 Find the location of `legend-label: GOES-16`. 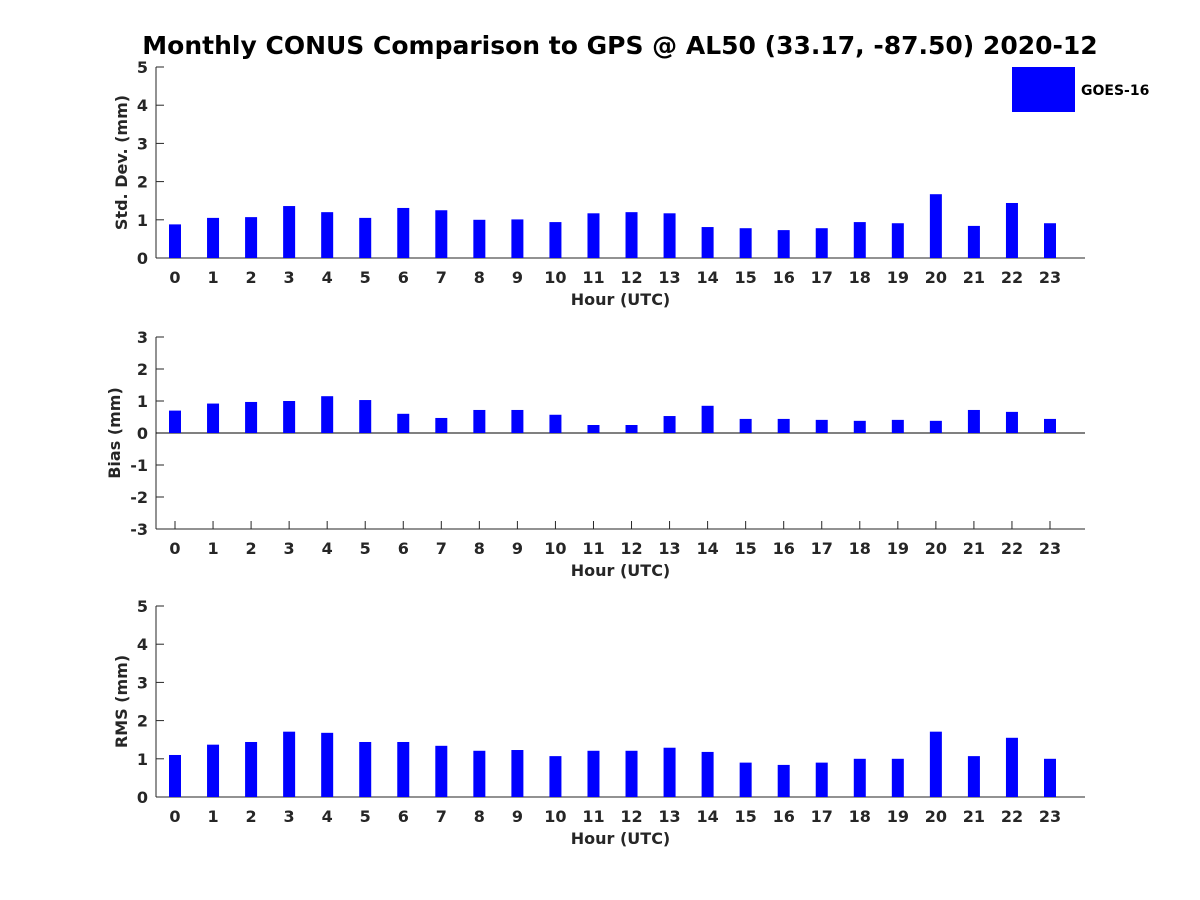

legend-label: GOES-16 is located at coordinates (1115, 91).